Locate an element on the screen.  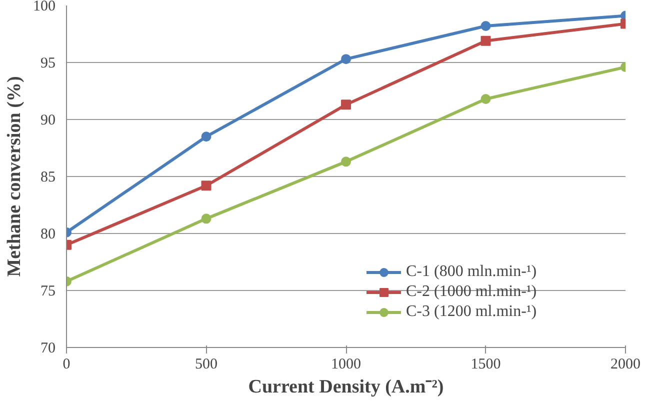
y-tick-label: 80 is located at coordinates (48, 234).